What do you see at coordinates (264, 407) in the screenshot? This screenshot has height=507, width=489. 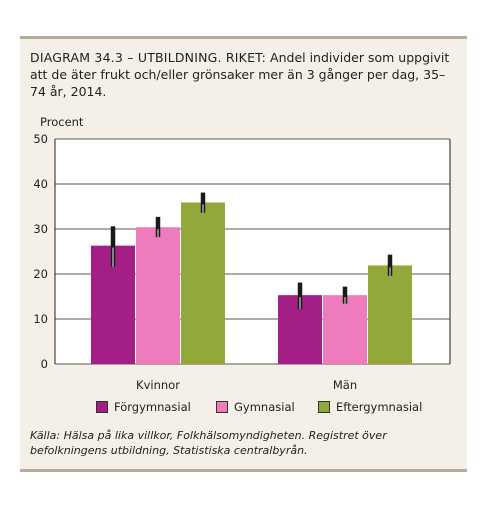 I see `legend-label-1: Gymnasial` at bounding box center [264, 407].